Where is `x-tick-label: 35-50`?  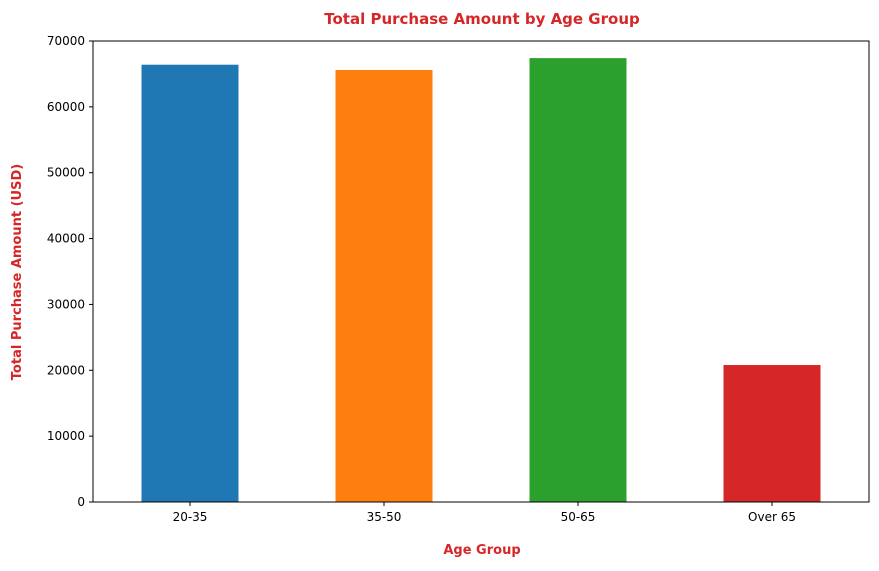
x-tick-label: 35-50 is located at coordinates (384, 517).